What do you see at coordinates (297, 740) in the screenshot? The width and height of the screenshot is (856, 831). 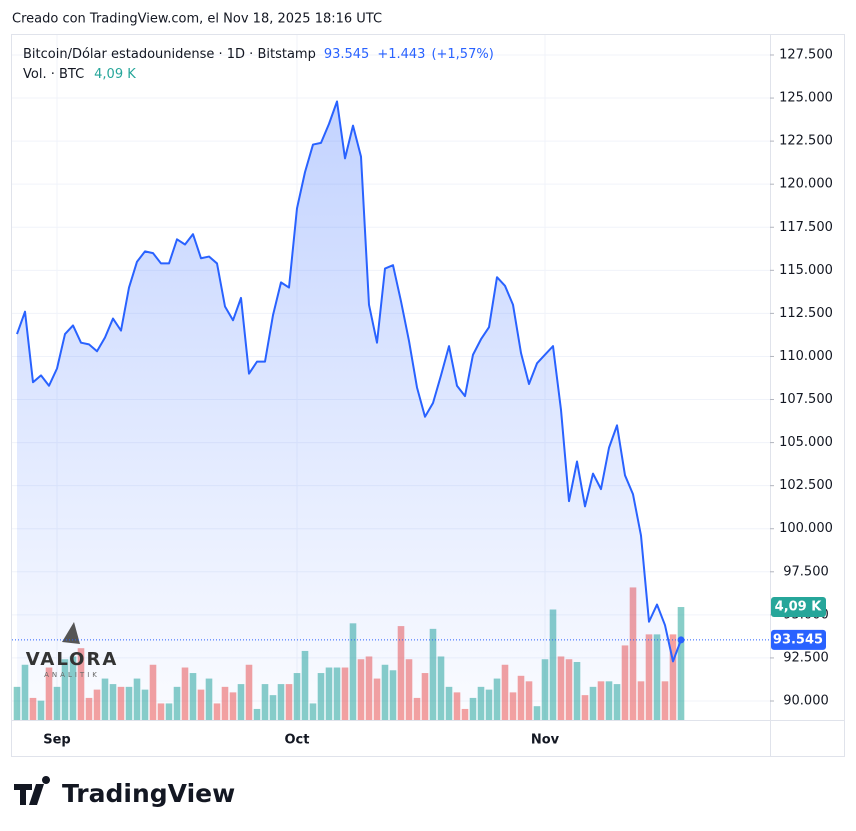 I see `x-tick-label: Oct` at bounding box center [297, 740].